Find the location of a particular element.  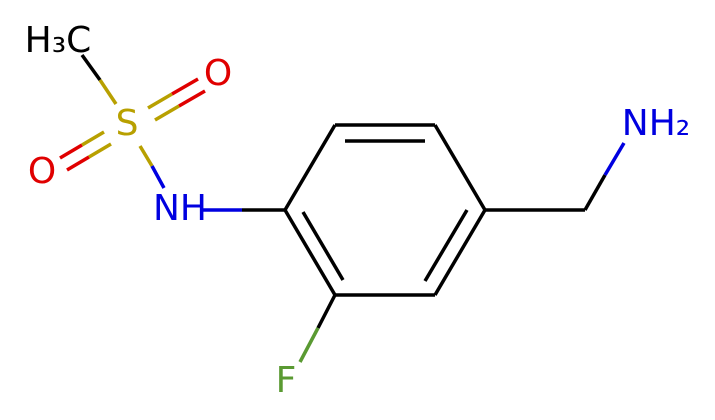

atom-label: NH is located at coordinates (180, 208).